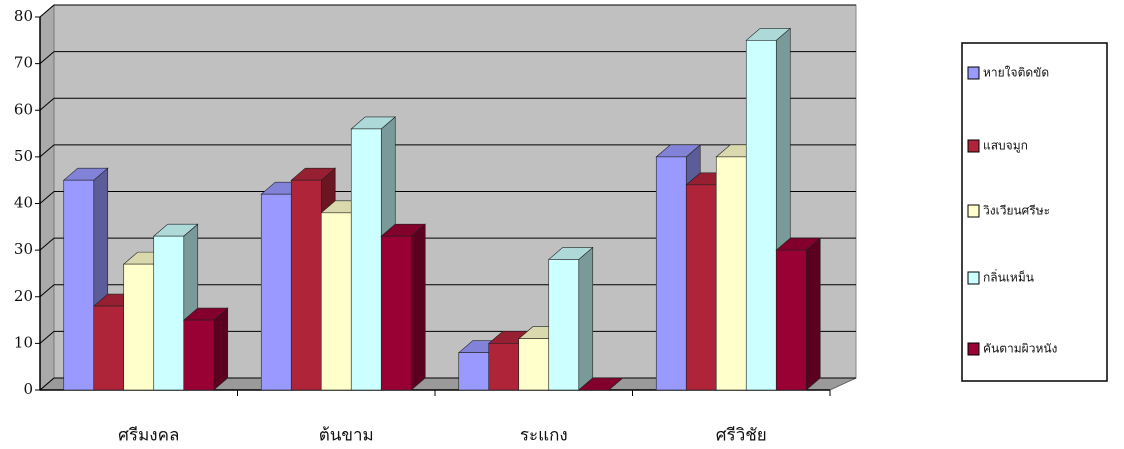 This screenshot has height=449, width=1124. What do you see at coordinates (23, 342) in the screenshot?
I see `y-tick-label: 10` at bounding box center [23, 342].